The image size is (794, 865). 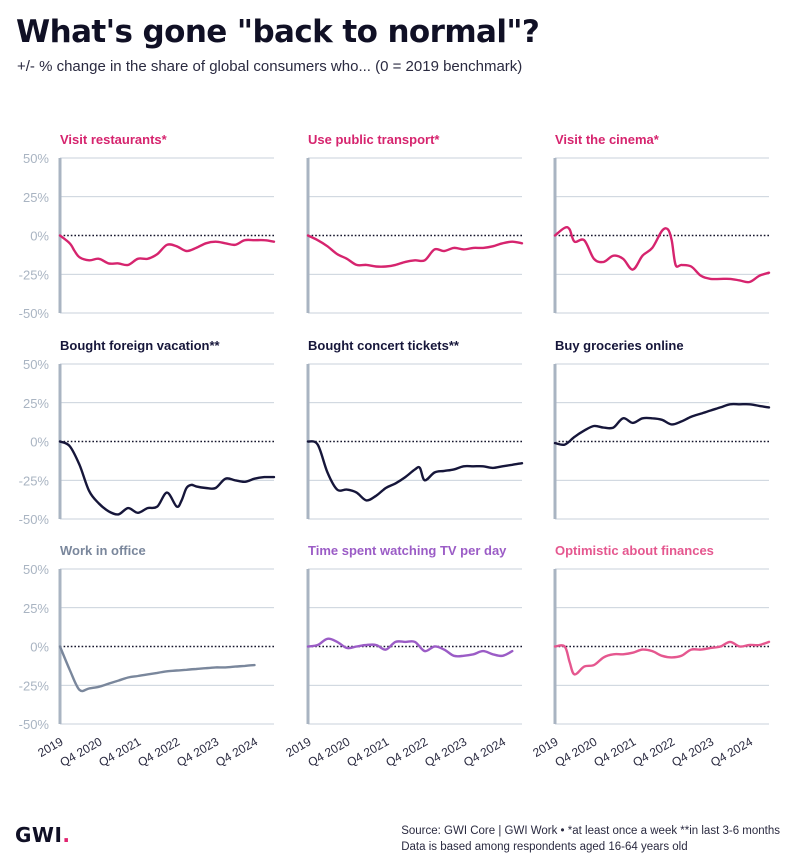 What do you see at coordinates (415, 471) in the screenshot?
I see `series-line-bought-concert-tickets` at bounding box center [415, 471].